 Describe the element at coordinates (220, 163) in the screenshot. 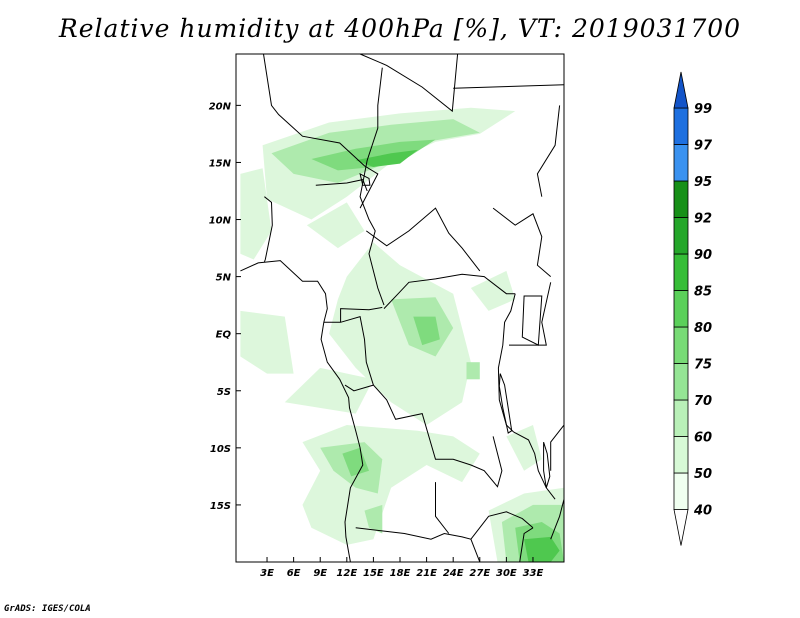

I see `y-tick-label: 15N` at that location.